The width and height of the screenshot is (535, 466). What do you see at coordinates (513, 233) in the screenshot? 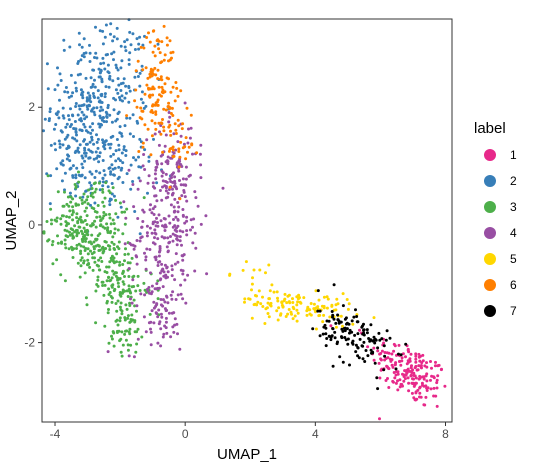
I see `legend-label: 4` at bounding box center [513, 233].